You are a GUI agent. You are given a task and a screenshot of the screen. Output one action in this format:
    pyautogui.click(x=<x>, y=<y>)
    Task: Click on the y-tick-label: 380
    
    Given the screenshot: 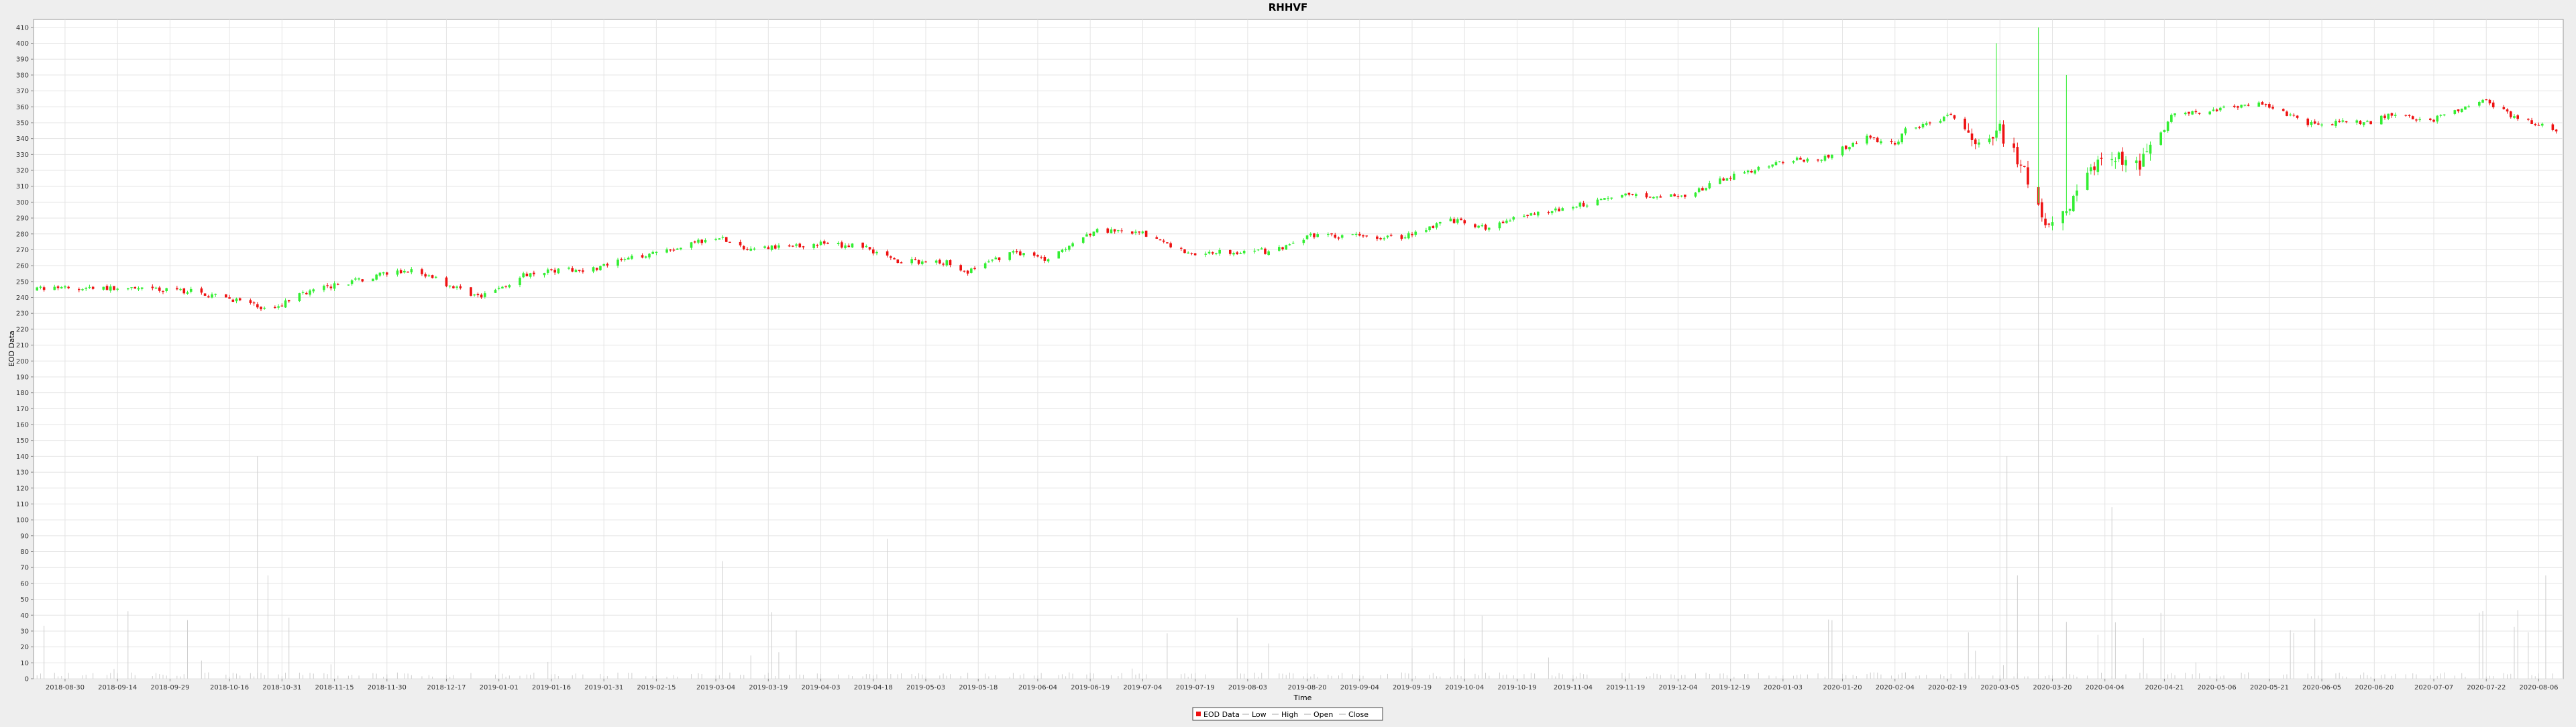 What is the action you would take?
    pyautogui.click(x=22, y=75)
    